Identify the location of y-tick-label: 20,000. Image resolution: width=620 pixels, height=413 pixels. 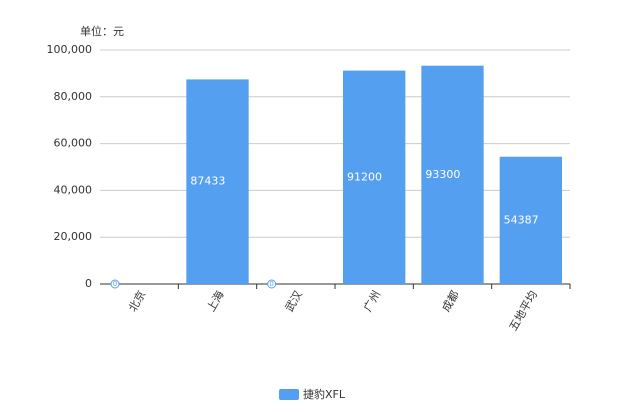
(73, 236).